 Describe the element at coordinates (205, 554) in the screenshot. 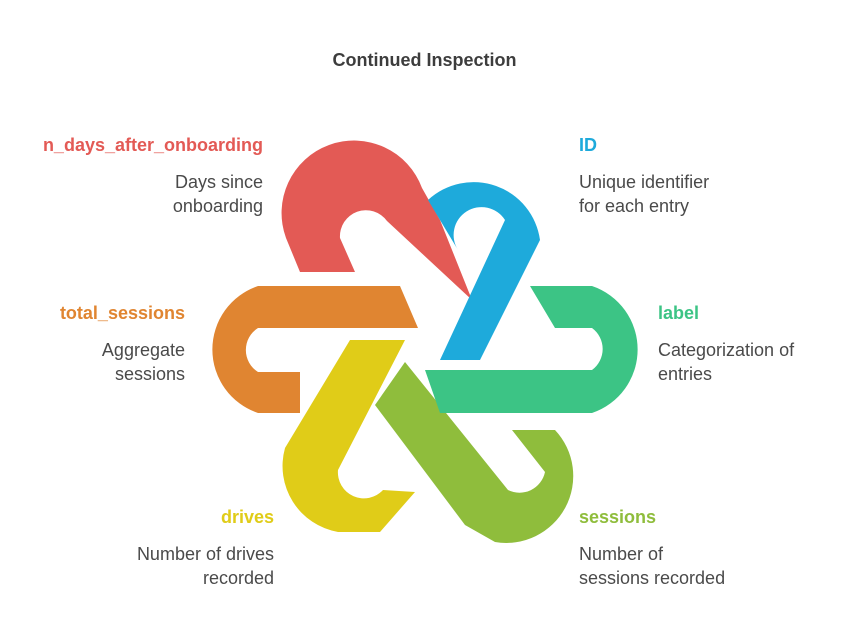

I see `desc-line: Number of drives` at that location.